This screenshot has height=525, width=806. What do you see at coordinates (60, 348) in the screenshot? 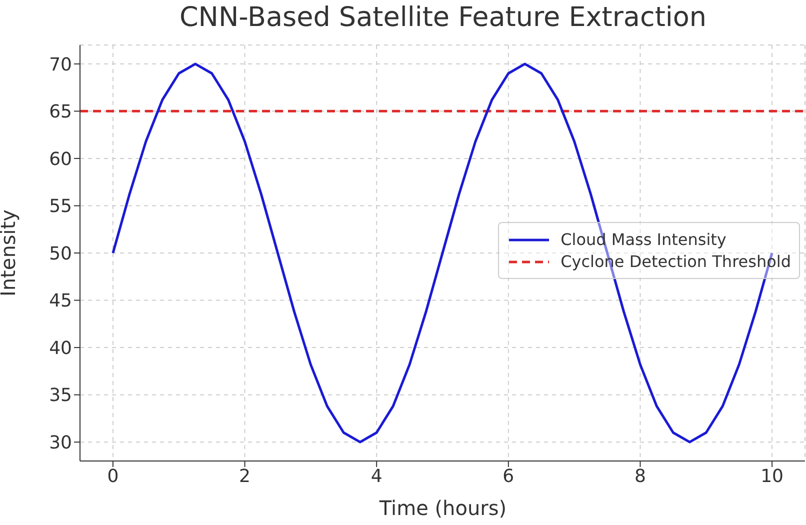
I see `y-tick-label: 40` at bounding box center [60, 348].